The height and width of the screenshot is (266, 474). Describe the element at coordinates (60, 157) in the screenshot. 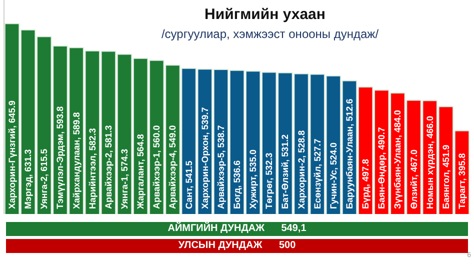

I see `data-label: Тэмүүлэл-Эрдэм, 593.8` at that location.